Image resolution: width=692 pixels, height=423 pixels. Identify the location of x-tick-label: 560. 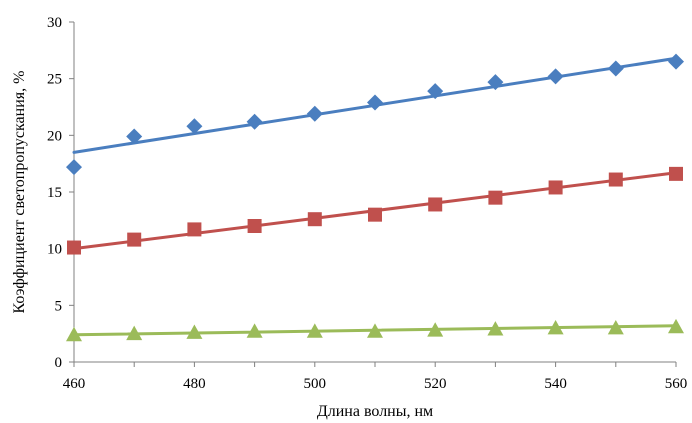
(676, 384).